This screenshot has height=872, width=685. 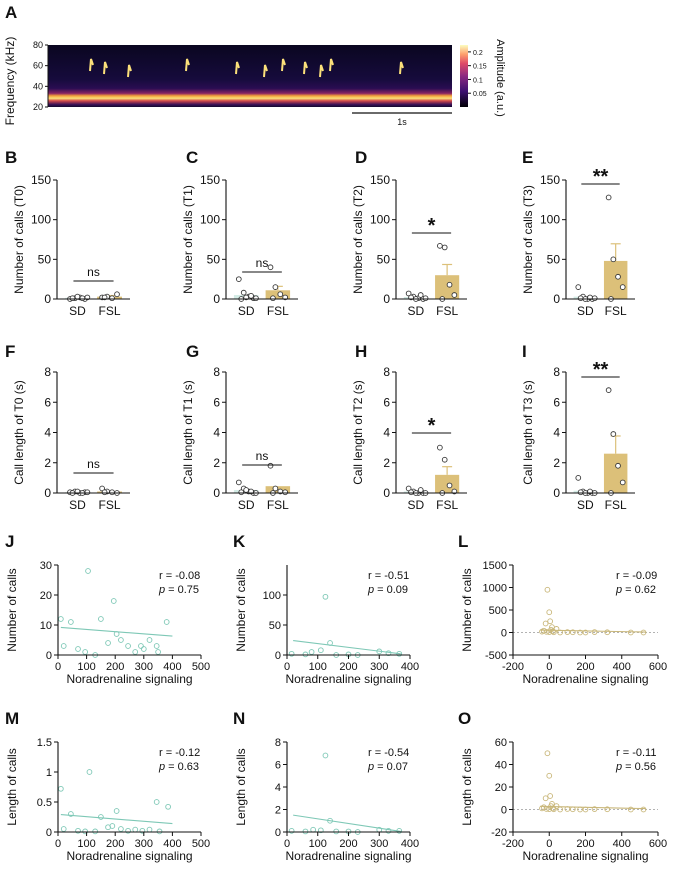 I want to click on p-value-line: p = 0.63, so click(x=178, y=767).